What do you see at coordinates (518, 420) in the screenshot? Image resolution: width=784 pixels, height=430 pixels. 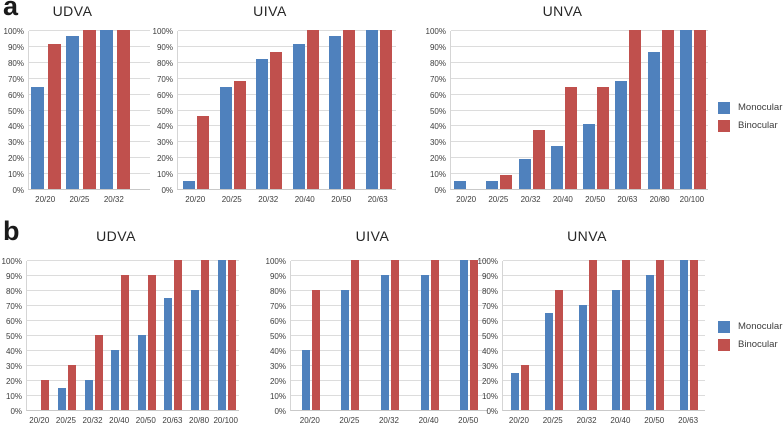 I see `x-tick-label: 20/20` at bounding box center [518, 420].